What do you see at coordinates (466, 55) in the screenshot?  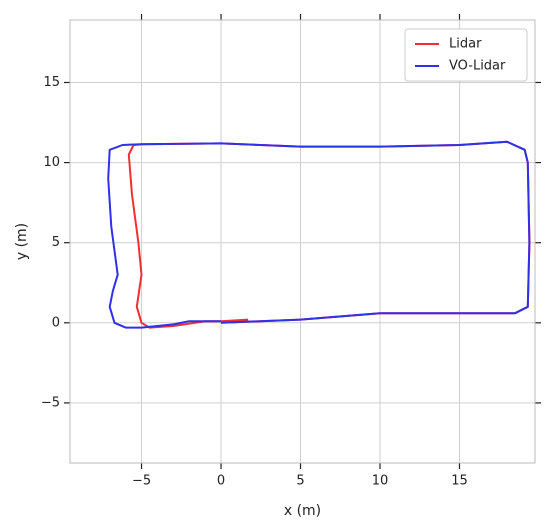 I see `legend-box` at bounding box center [466, 55].